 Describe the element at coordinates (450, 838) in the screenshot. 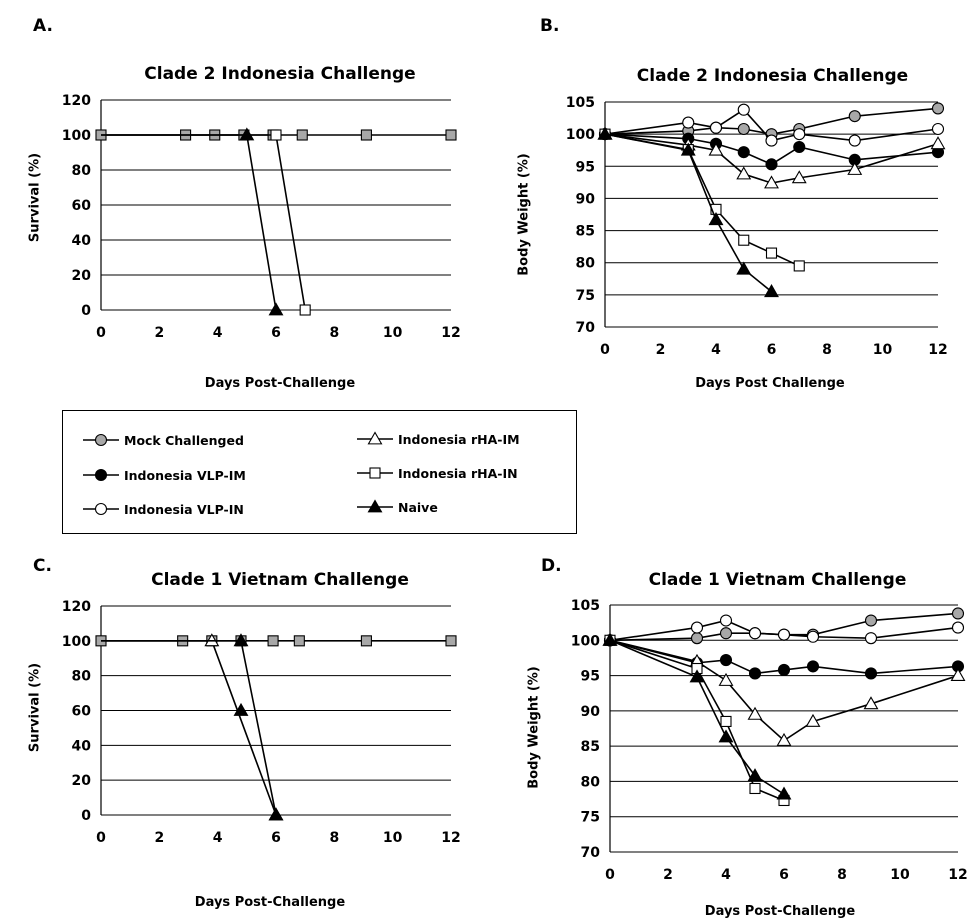

I see `panel-c-xtick-label: 12` at that location.